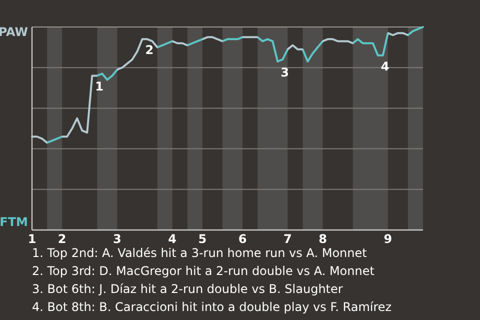  I want to click on annotation: 4, so click(385, 66).